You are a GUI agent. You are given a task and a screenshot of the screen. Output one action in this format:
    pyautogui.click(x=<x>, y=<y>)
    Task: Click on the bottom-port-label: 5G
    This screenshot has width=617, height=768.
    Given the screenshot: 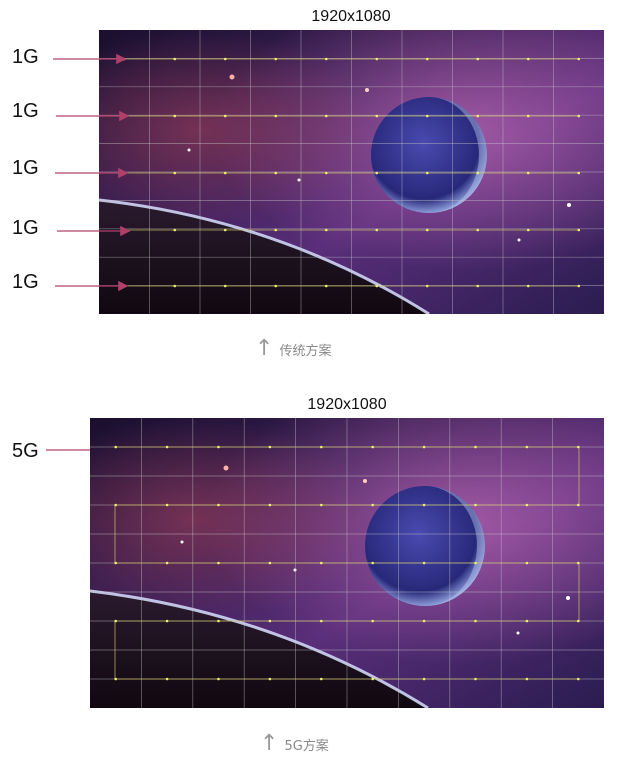 What is the action you would take?
    pyautogui.click(x=25, y=451)
    